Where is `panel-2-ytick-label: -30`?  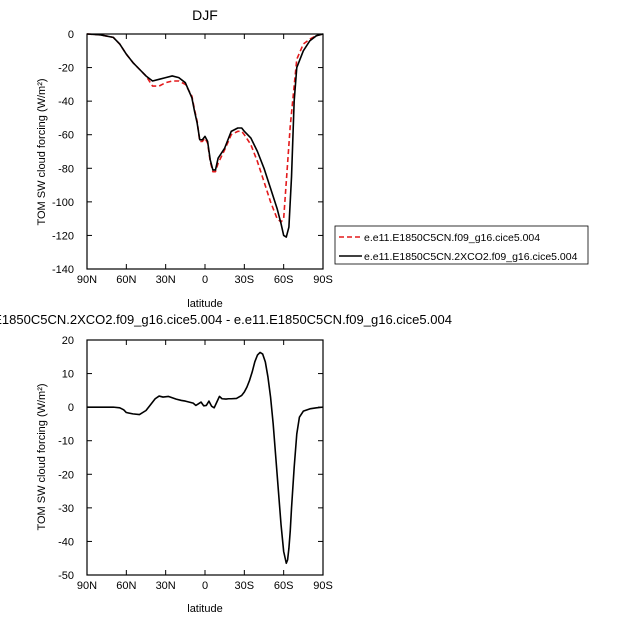
panel-2-ytick-label: -30 is located at coordinates (66, 509).